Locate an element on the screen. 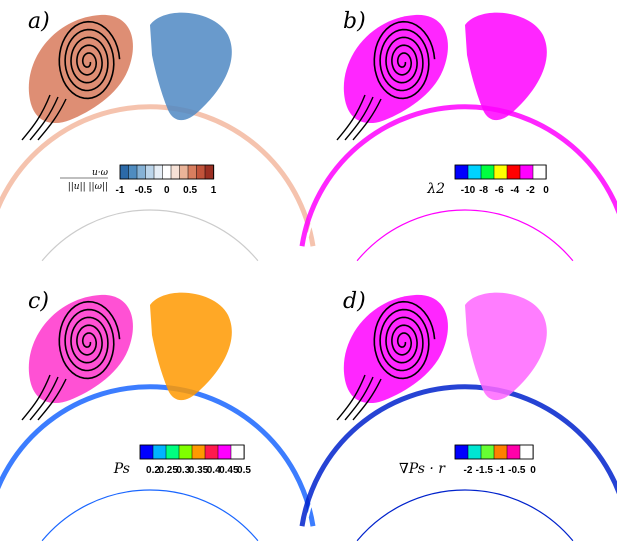  panel-label: c) is located at coordinates (38, 301).